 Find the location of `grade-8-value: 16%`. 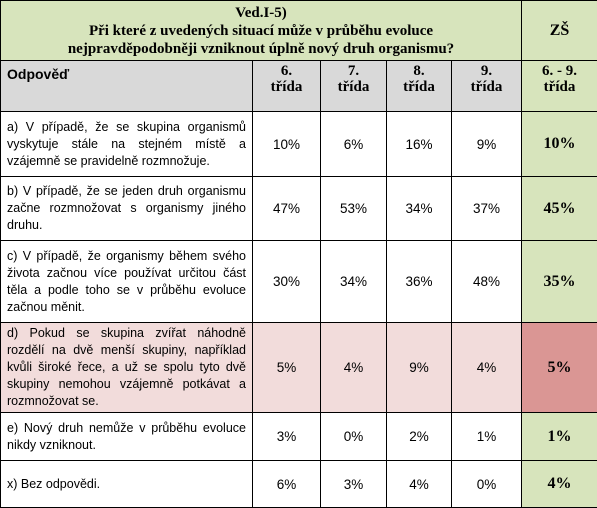

grade-8-value: 16% is located at coordinates (419, 144).